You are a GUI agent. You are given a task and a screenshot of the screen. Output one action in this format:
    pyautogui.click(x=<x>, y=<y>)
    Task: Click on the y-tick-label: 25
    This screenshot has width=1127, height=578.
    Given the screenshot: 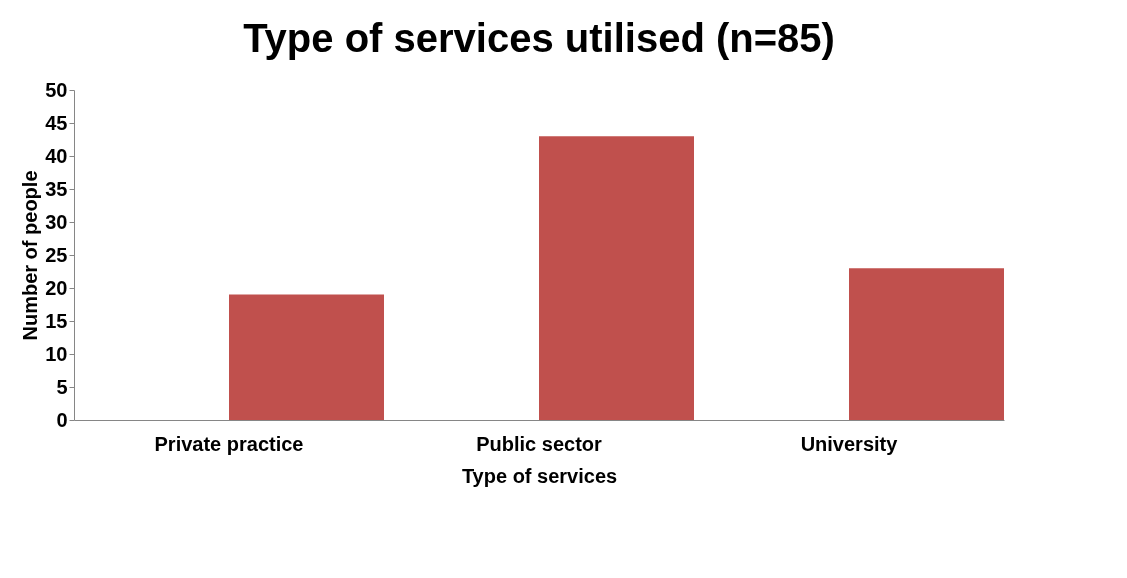 What is the action you would take?
    pyautogui.click(x=56, y=254)
    